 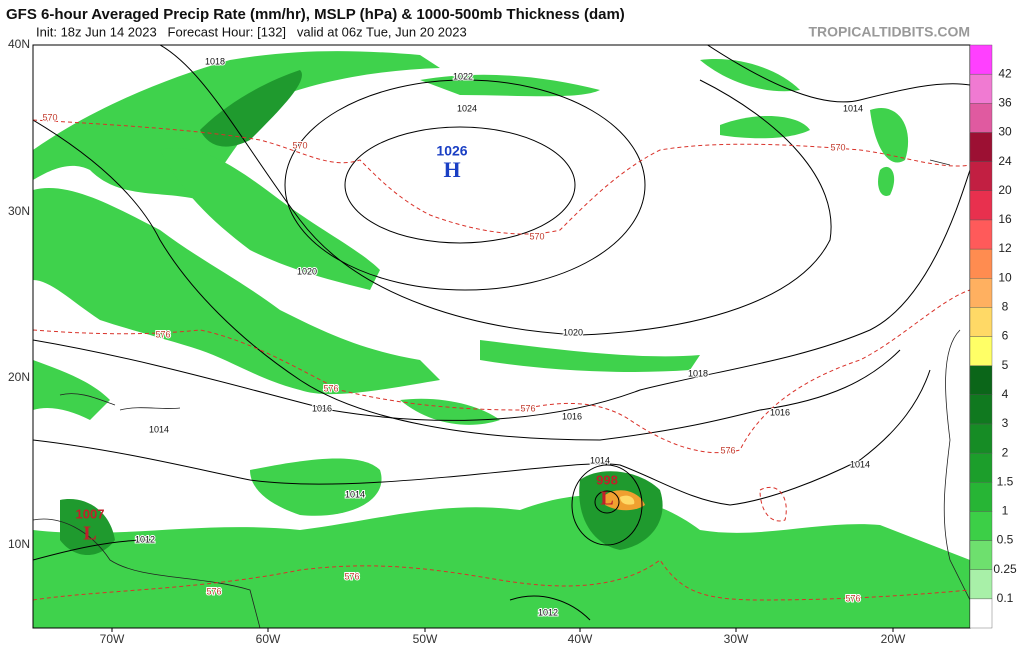 What do you see at coordinates (90, 513) in the screenshot?
I see `pressure-value: 1007` at bounding box center [90, 513].